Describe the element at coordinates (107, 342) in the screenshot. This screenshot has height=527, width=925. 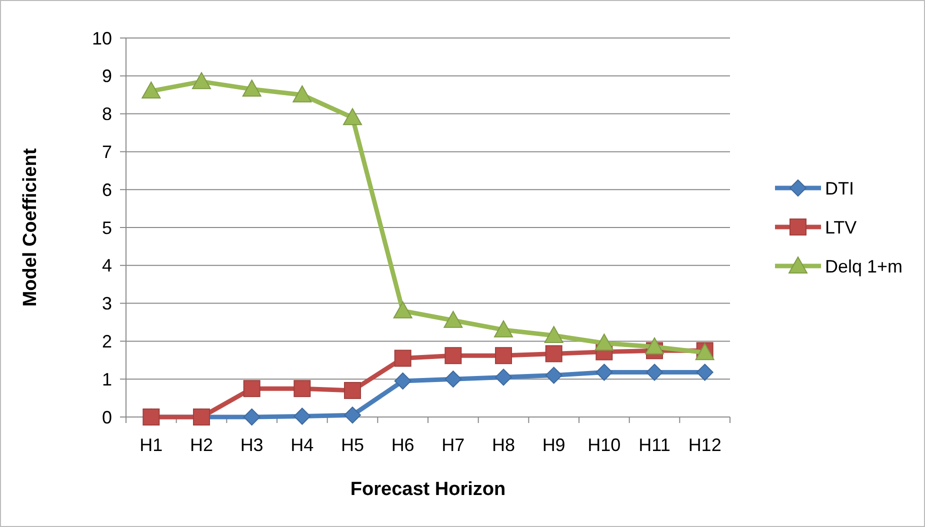
I see `y-tick-label: 2` at that location.